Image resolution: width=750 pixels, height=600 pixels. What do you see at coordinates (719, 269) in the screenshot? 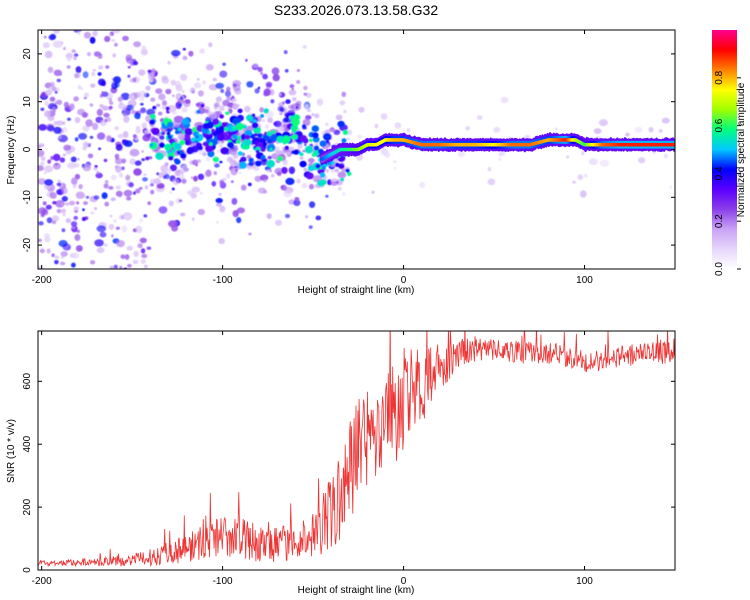
I see `colorbar-tick-label: 0.0` at bounding box center [719, 269].